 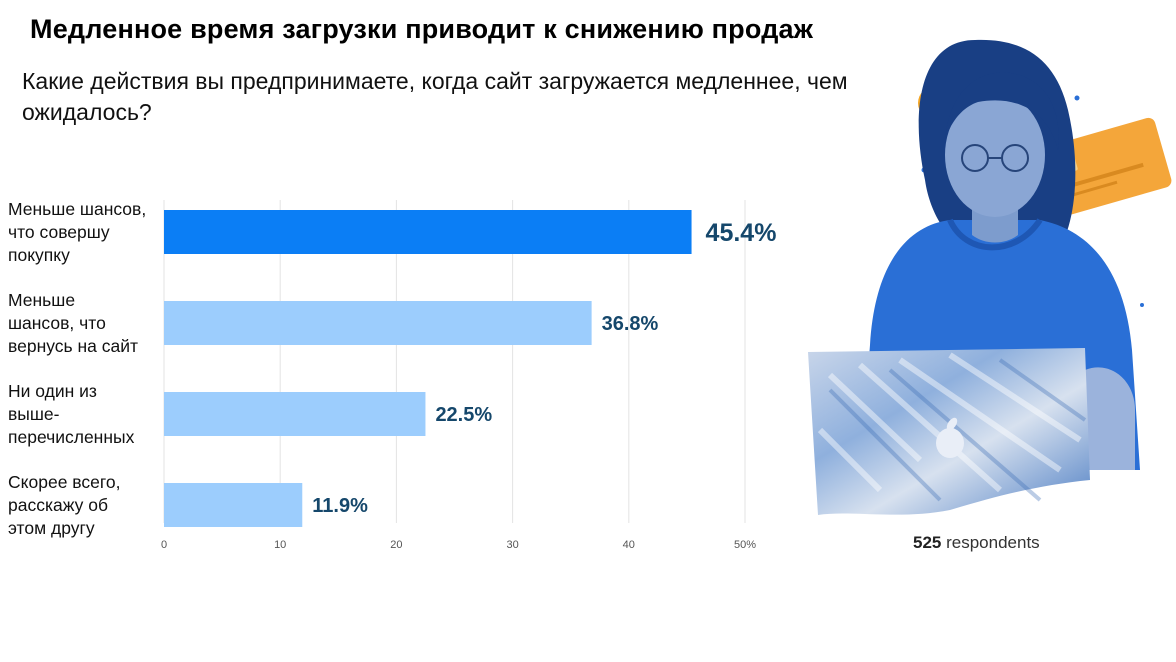 I want to click on x-tick-label: 0, so click(x=164, y=545).